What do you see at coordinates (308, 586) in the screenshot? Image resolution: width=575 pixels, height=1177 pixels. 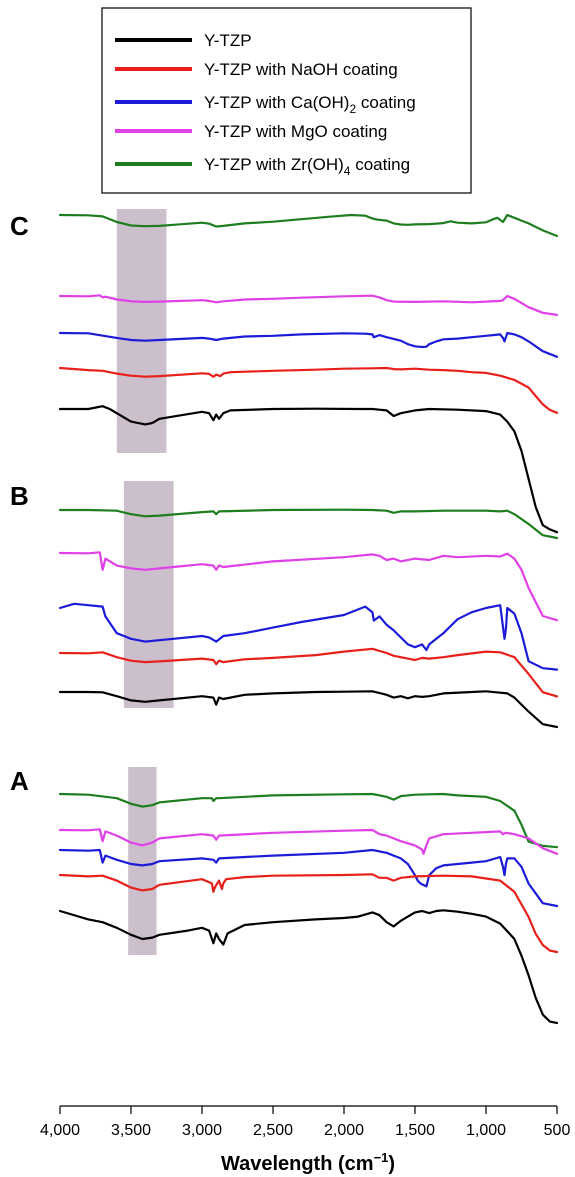 I see `series-line-b-mgo` at bounding box center [308, 586].